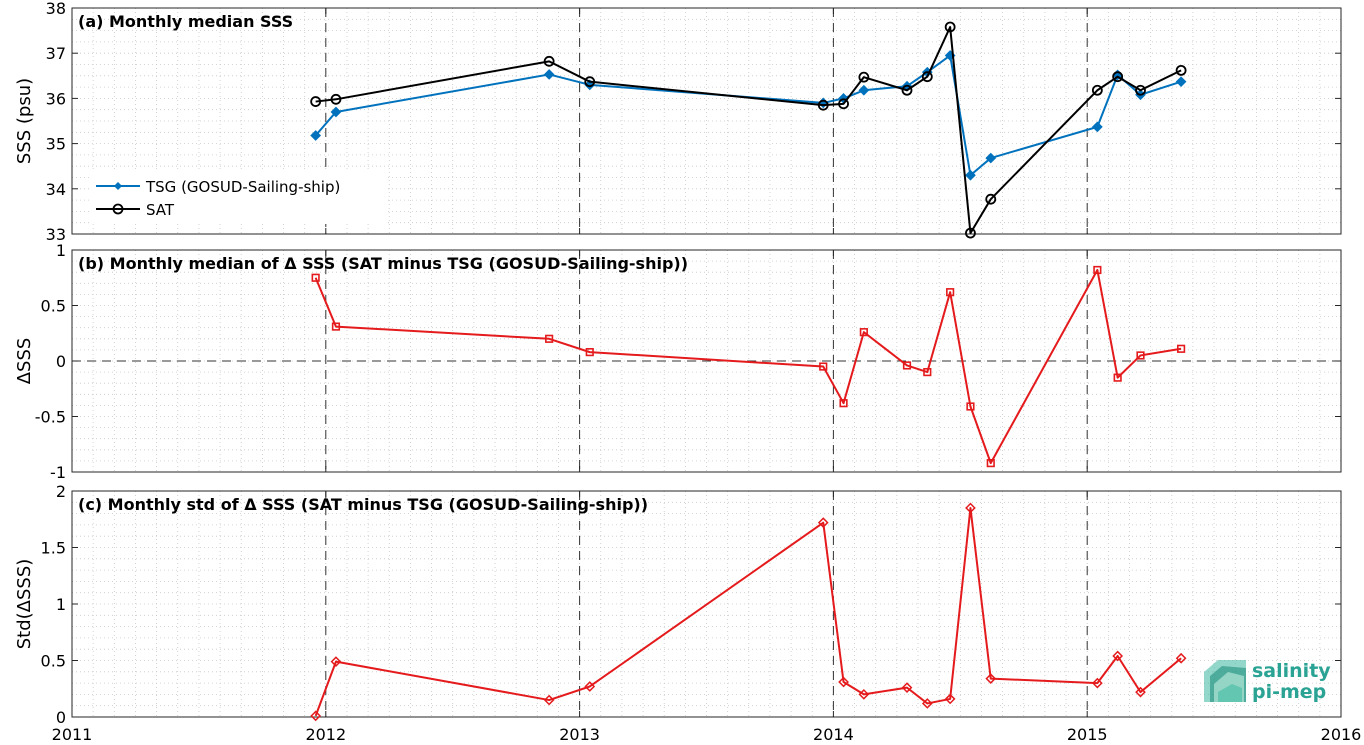 The height and width of the screenshot is (745, 1364). What do you see at coordinates (56, 189) in the screenshot?
I see `y-tick-label: 34` at bounding box center [56, 189].